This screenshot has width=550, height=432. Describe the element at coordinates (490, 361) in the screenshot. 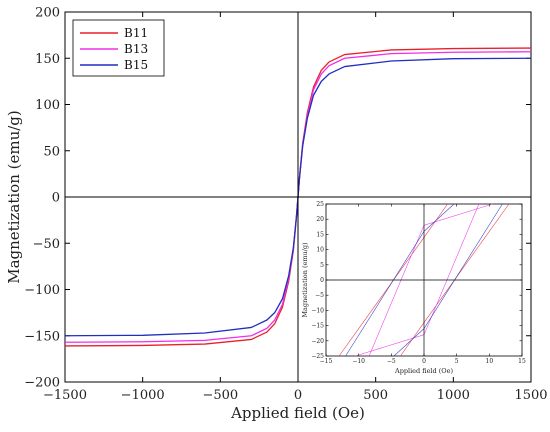

I see `inset-x-tick-label: 10` at that location.